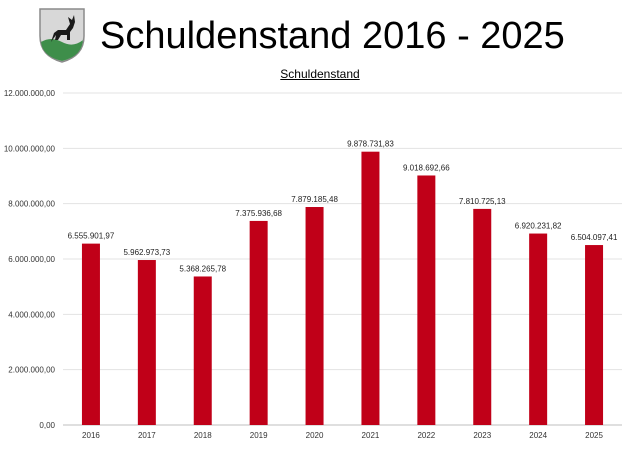 The image size is (640, 454). Describe the element at coordinates (258, 213) in the screenshot. I see `data-label: 7.375.936,68` at that location.